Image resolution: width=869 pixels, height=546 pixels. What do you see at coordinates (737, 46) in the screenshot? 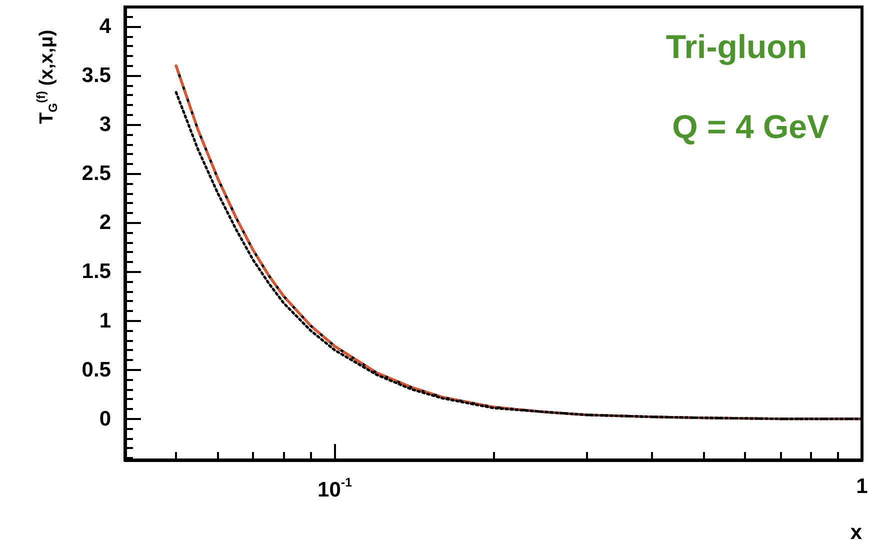
I see `annotation: Tri-gluon` at bounding box center [737, 46].